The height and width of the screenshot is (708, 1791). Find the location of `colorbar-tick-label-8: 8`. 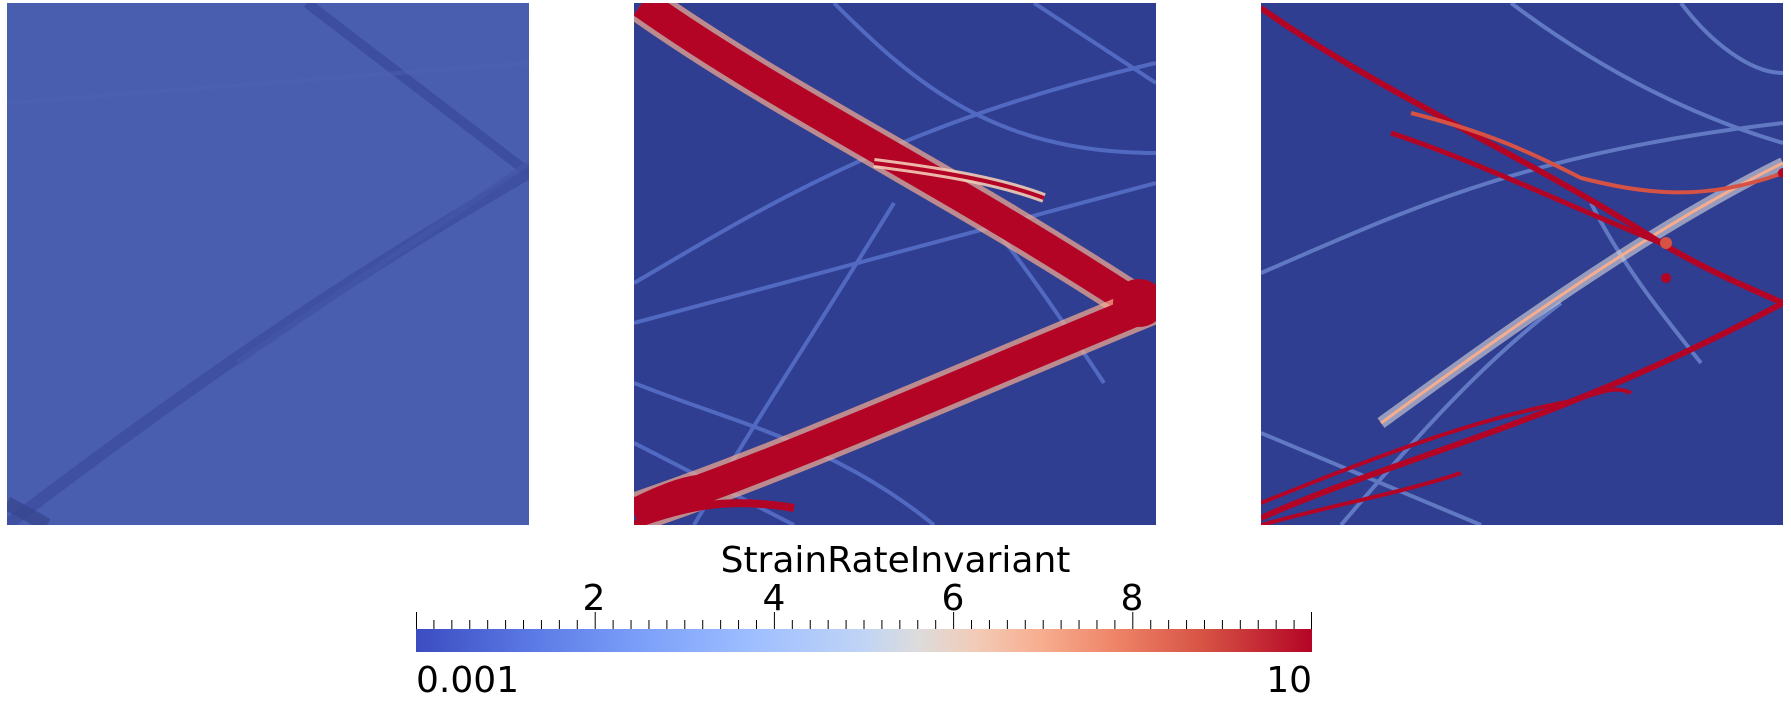

colorbar-tick-label-8: 8 is located at coordinates (1132, 598).